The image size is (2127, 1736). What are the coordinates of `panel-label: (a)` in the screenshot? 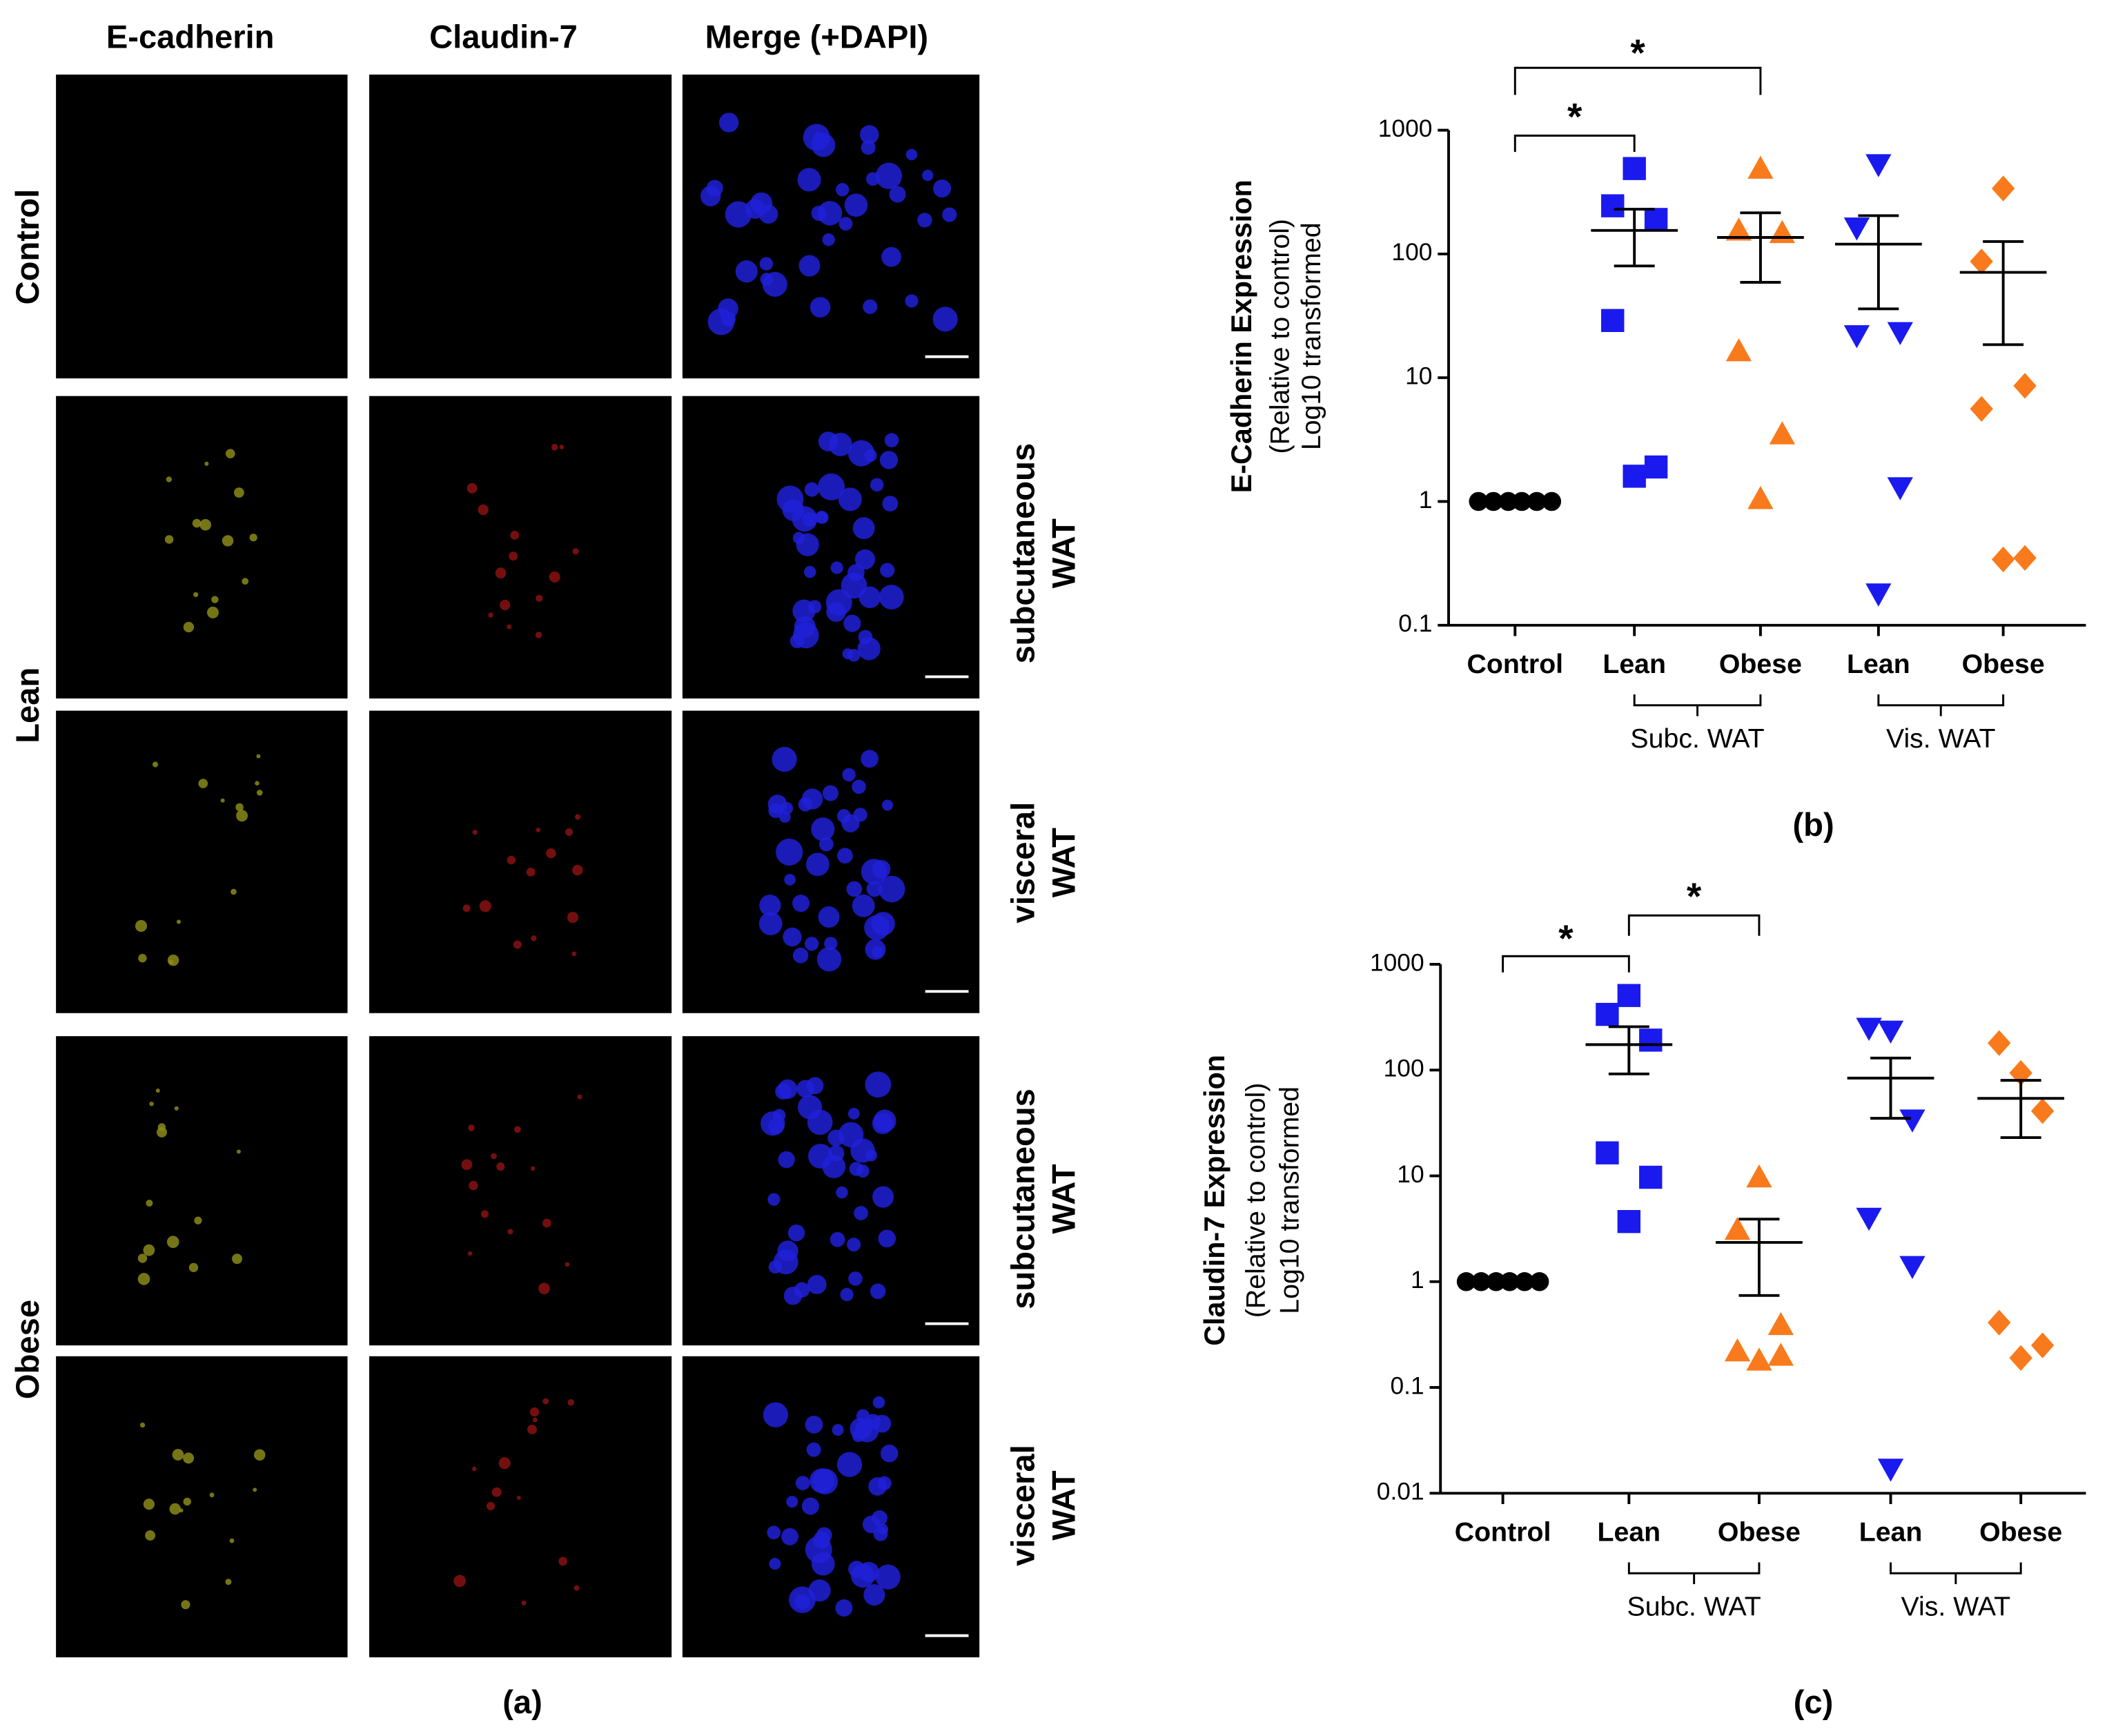 It's located at (522, 1702).